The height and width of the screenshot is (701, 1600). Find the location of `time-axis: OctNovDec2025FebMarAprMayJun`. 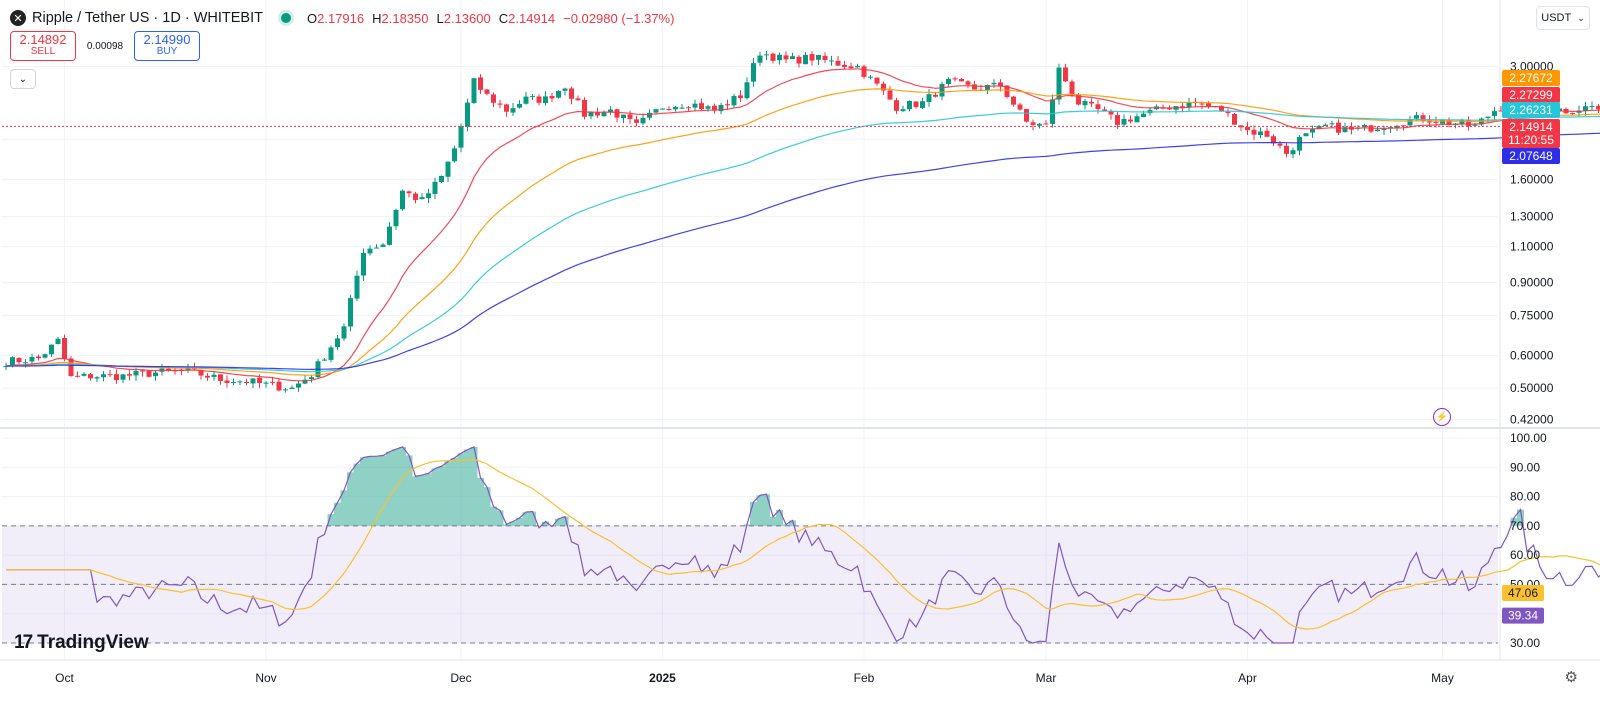

time-axis: OctNovDec2025FebMarAprMayJun is located at coordinates (754, 678).